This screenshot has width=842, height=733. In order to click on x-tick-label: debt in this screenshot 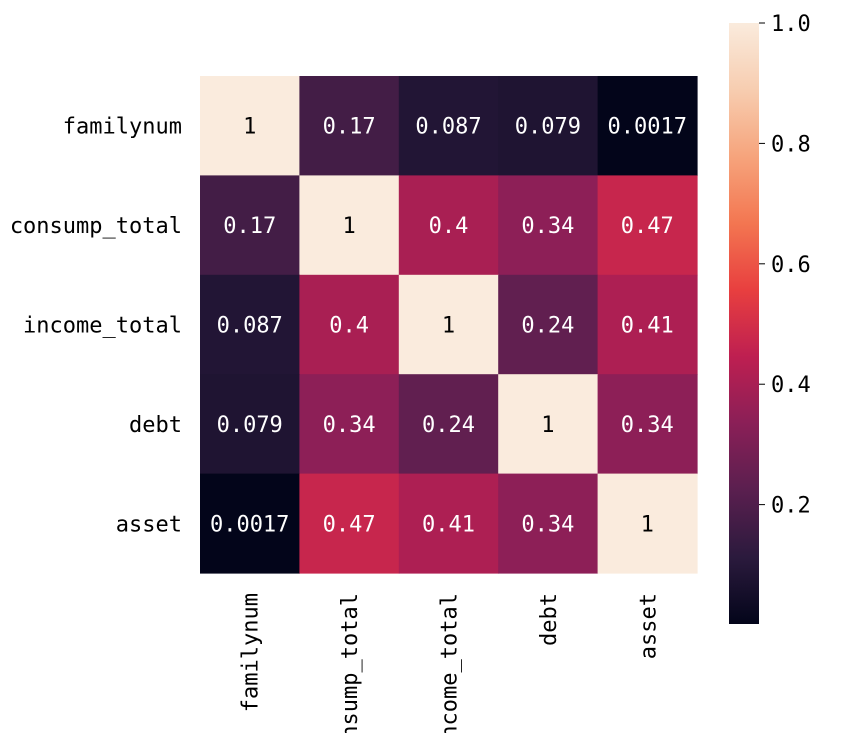, I will do `click(549, 619)`.